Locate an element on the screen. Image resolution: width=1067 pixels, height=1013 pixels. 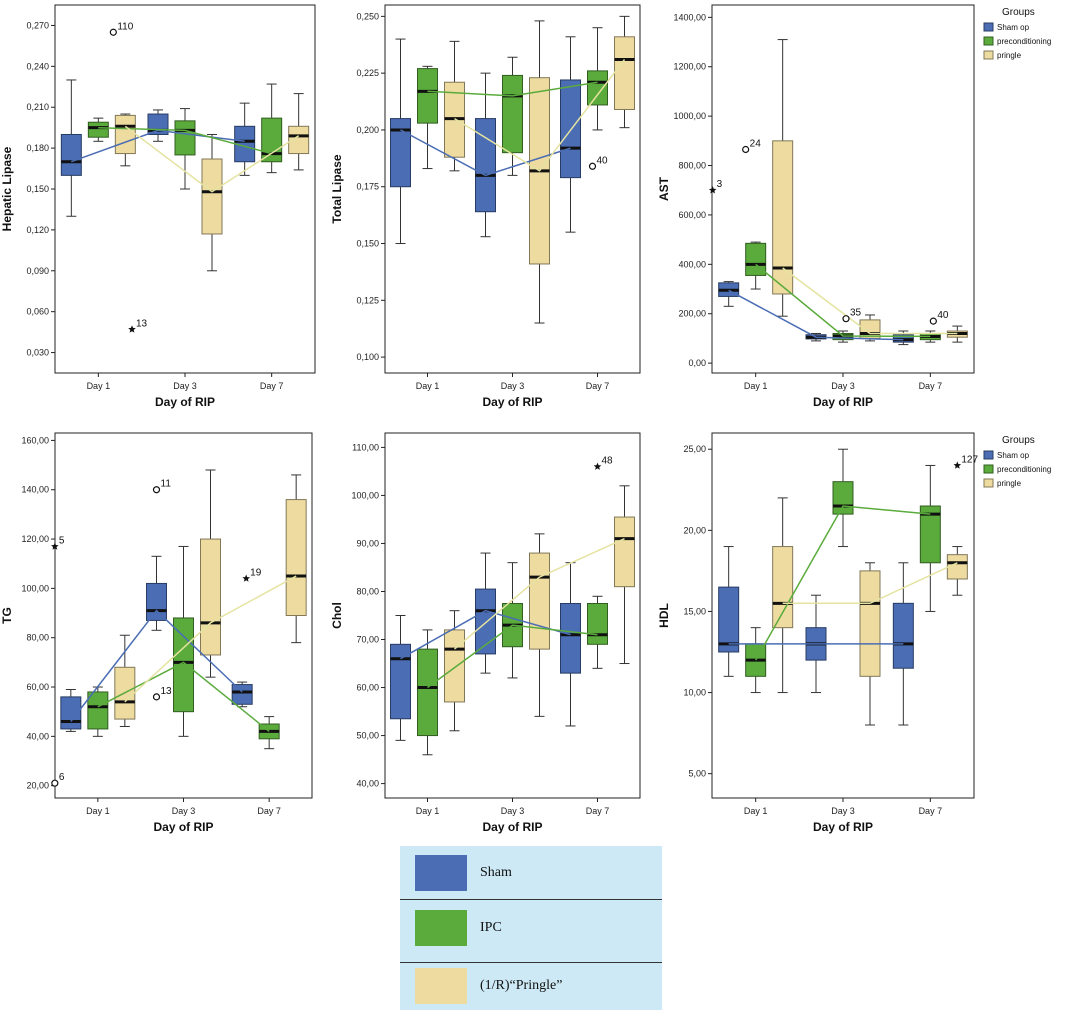
y-tick-label: 0,00 is located at coordinates (697, 363).